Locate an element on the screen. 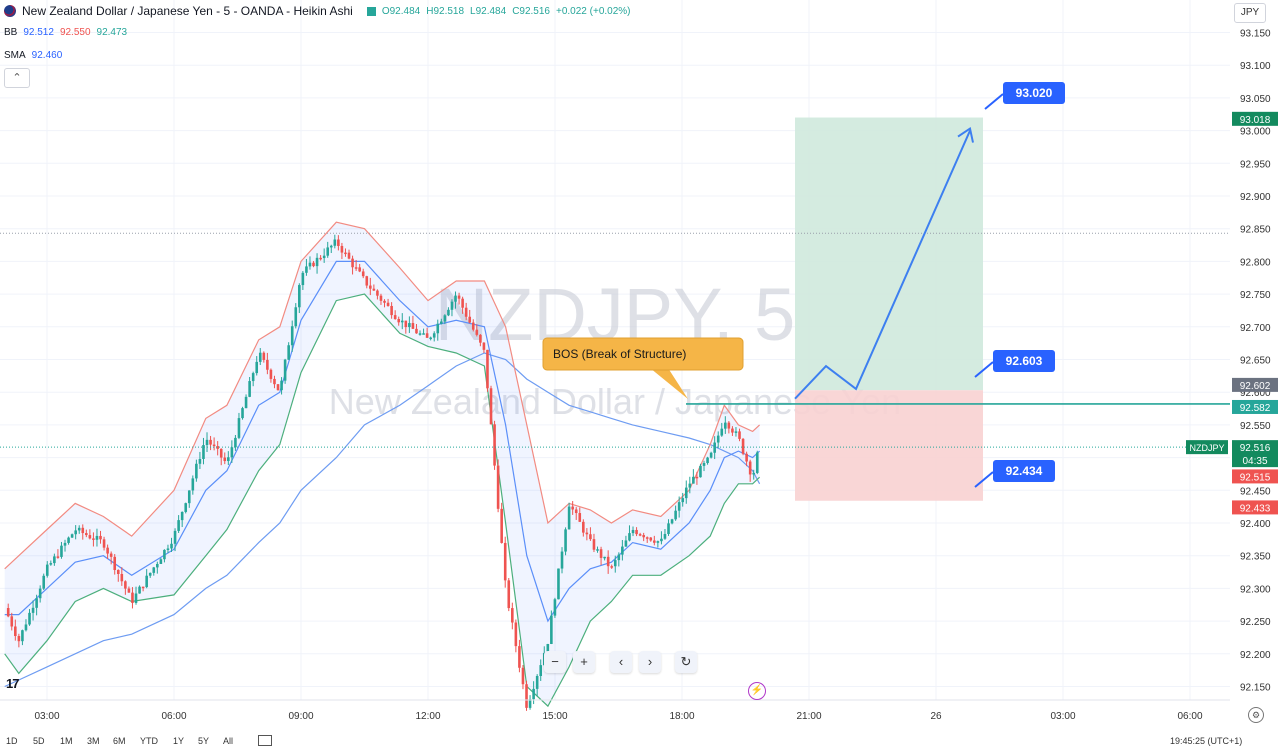  ohlc-low: L92.484 is located at coordinates (488, 11).